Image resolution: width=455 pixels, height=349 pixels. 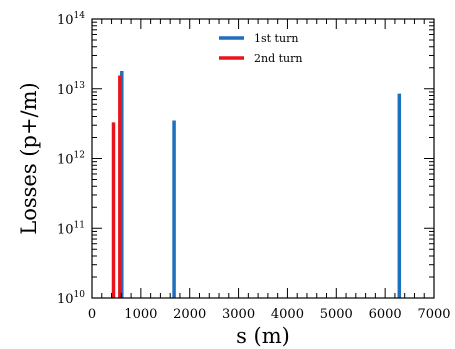 I want to click on y-tick-label: 1011, so click(x=71, y=228).